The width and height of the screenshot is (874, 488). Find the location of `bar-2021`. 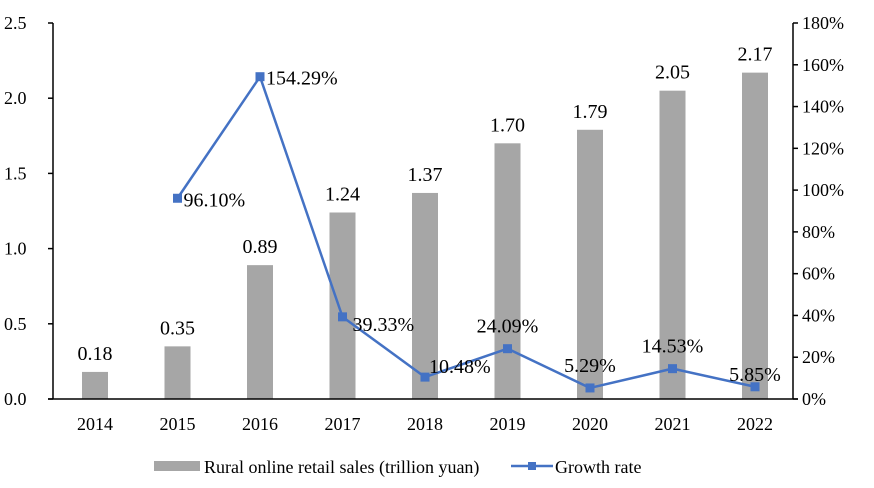

bar-2021 is located at coordinates (672, 245).